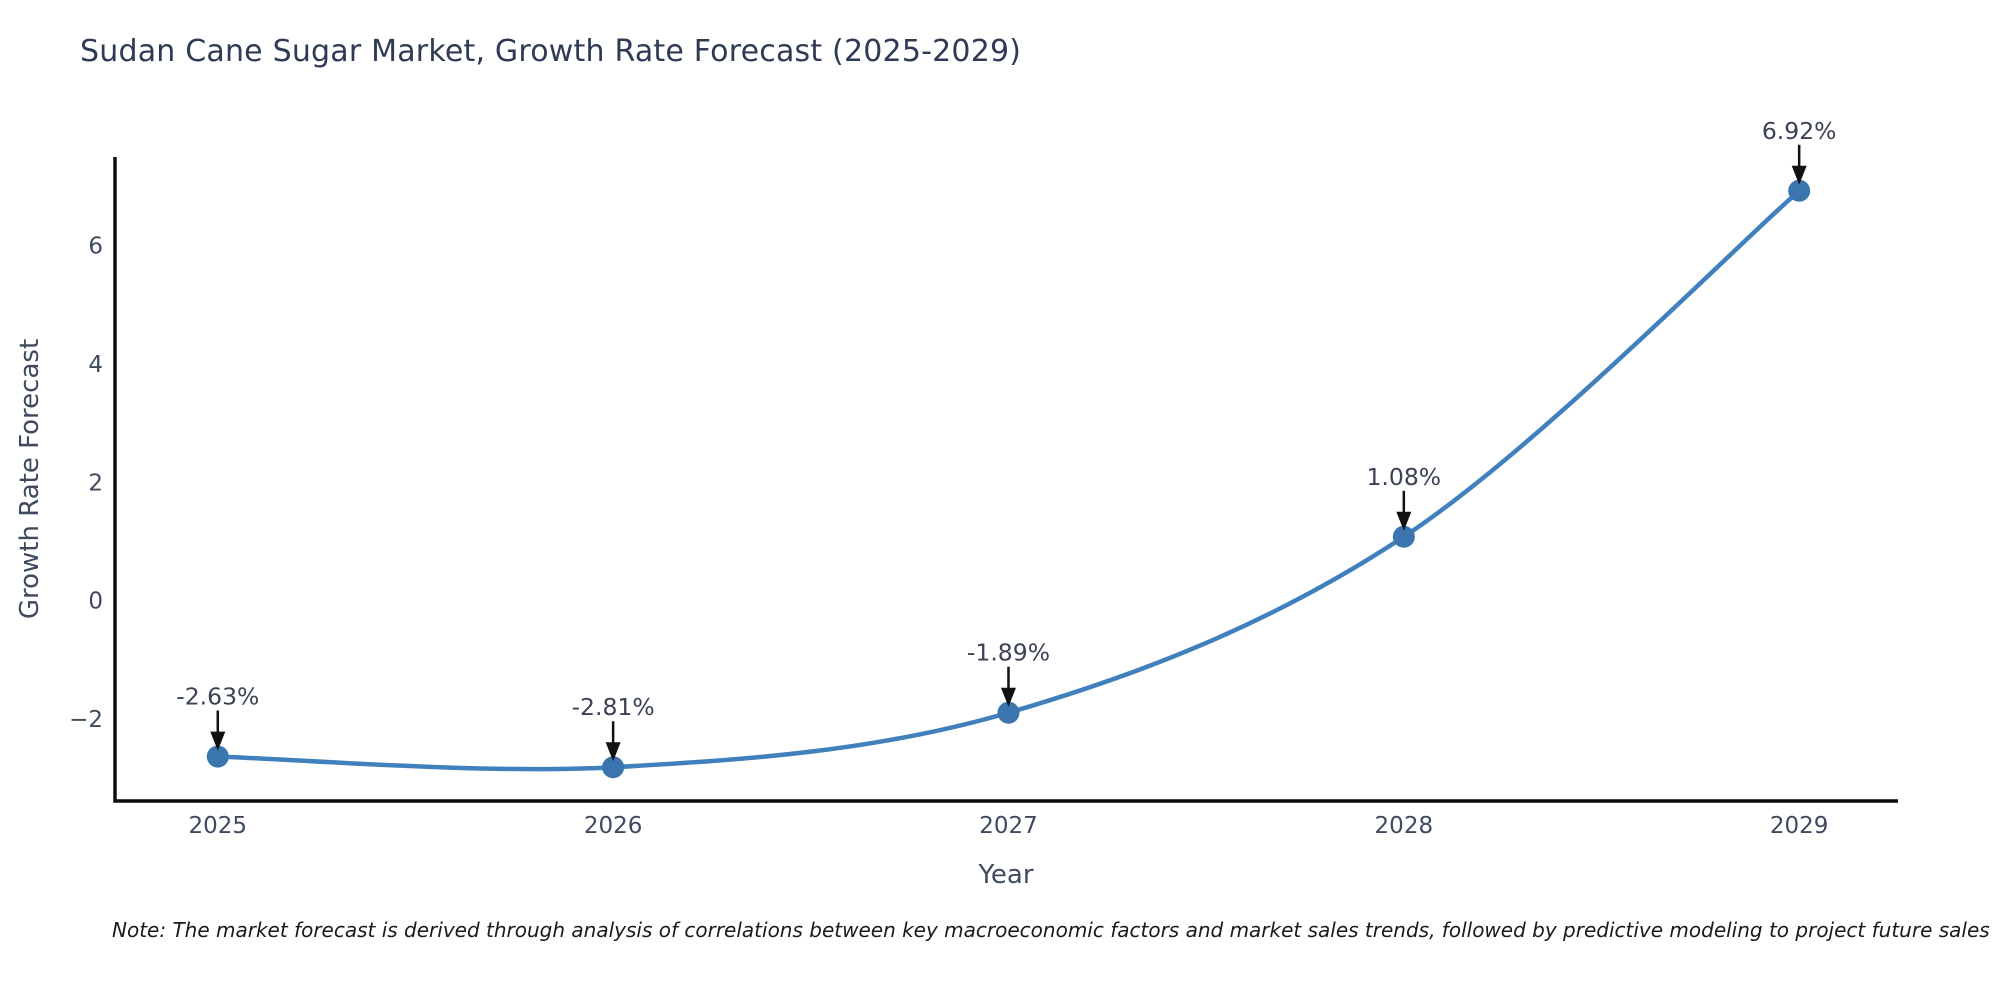  What do you see at coordinates (218, 826) in the screenshot?
I see `x-tick-label: 2025` at bounding box center [218, 826].